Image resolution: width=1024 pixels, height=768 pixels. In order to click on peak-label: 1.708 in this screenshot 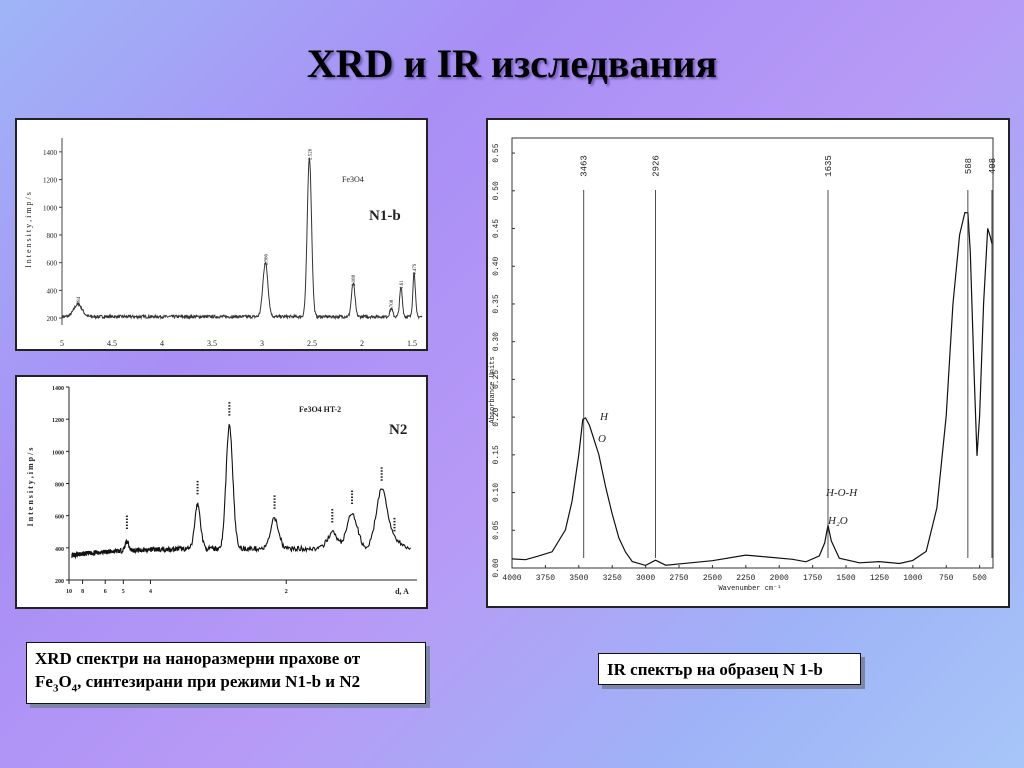, I will do `click(392, 305)`.